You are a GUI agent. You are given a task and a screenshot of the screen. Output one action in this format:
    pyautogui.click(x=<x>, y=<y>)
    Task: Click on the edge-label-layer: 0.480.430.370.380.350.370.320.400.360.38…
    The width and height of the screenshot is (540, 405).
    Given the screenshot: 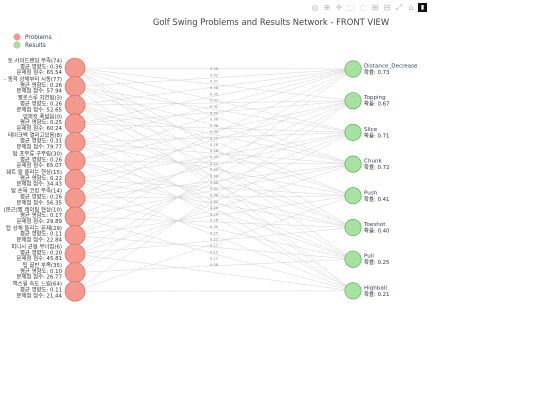 What is the action you would take?
    pyautogui.click(x=214, y=166)
    